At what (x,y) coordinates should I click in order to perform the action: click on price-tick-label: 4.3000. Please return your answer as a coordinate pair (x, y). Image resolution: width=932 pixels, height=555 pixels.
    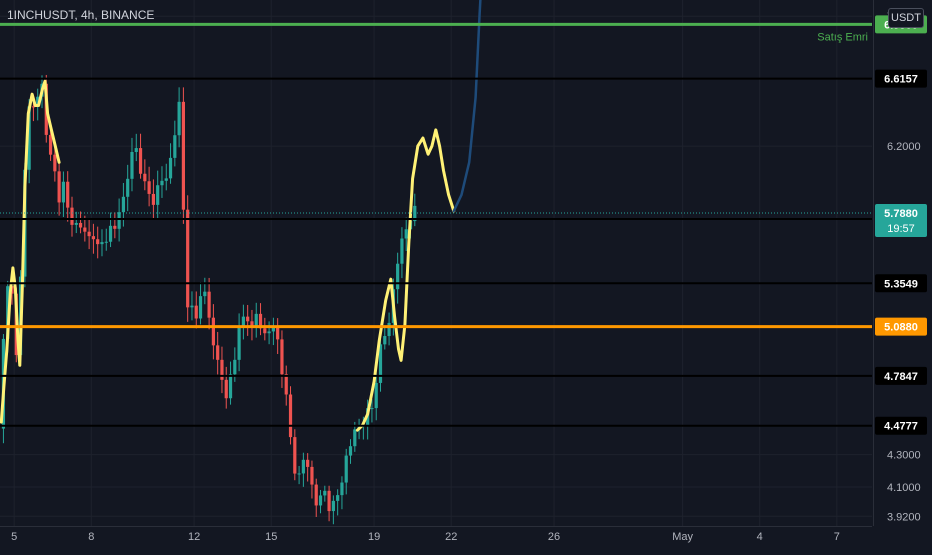
    Looking at the image, I should click on (904, 456).